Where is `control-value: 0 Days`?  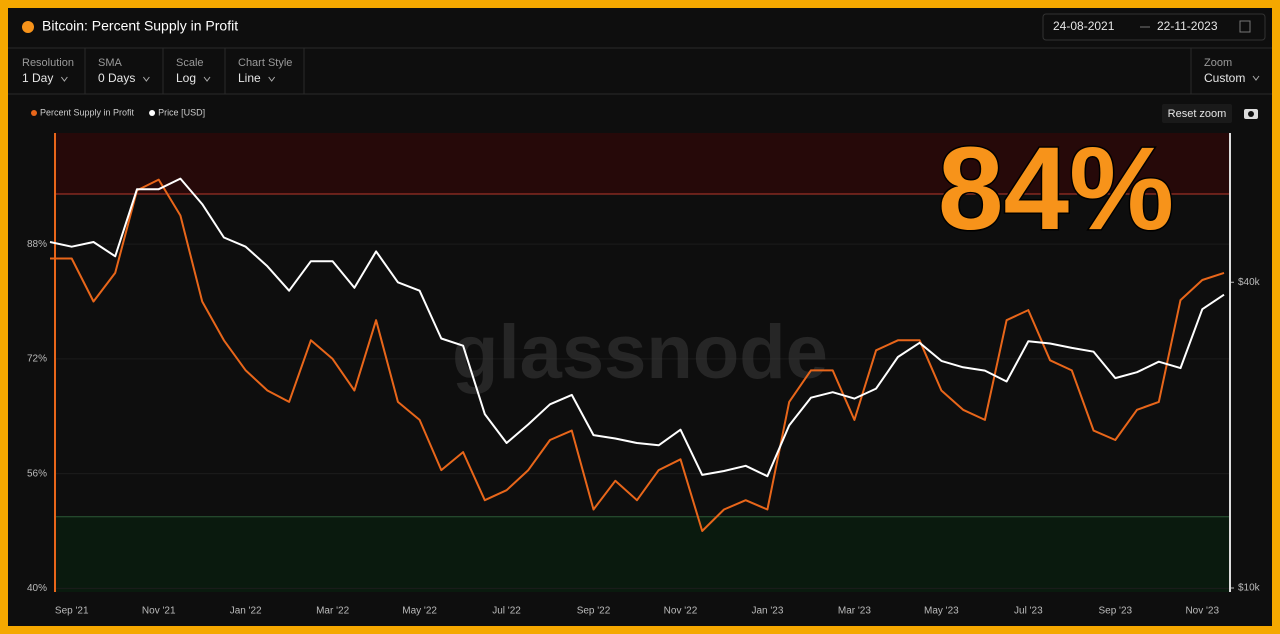 control-value: 0 Days is located at coordinates (116, 78).